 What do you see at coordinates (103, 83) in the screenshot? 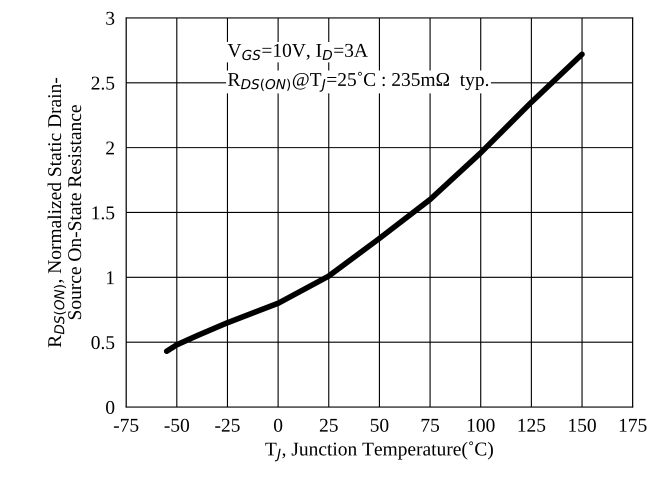
I see `y-tick-label: 2.5` at bounding box center [103, 83].